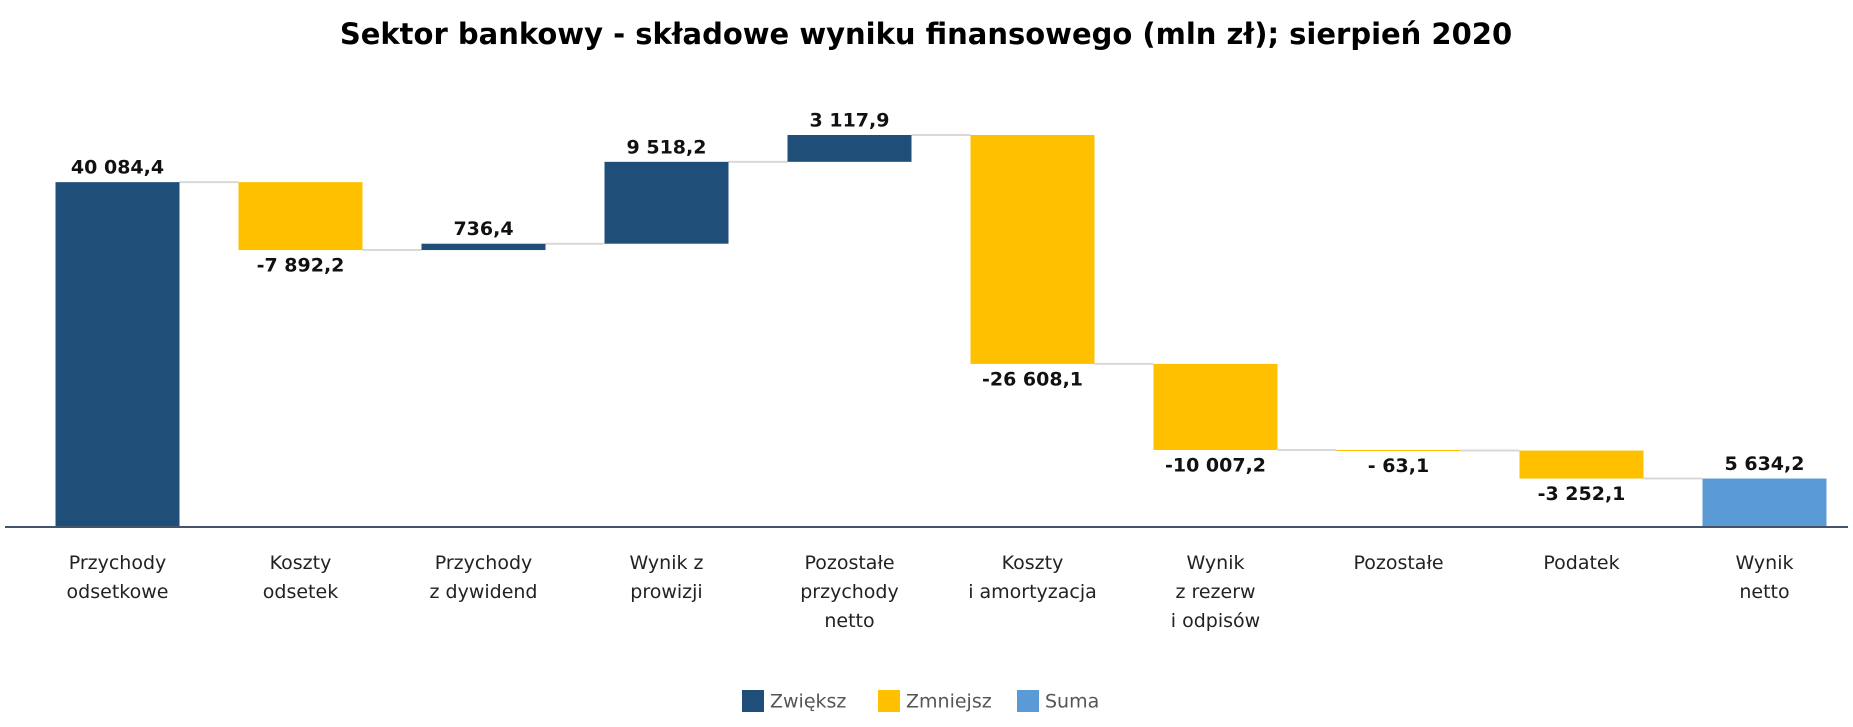 This screenshot has height=727, width=1853. What do you see at coordinates (483, 577) in the screenshot?
I see `x-tick-label: Przychody z dywidend` at bounding box center [483, 577].